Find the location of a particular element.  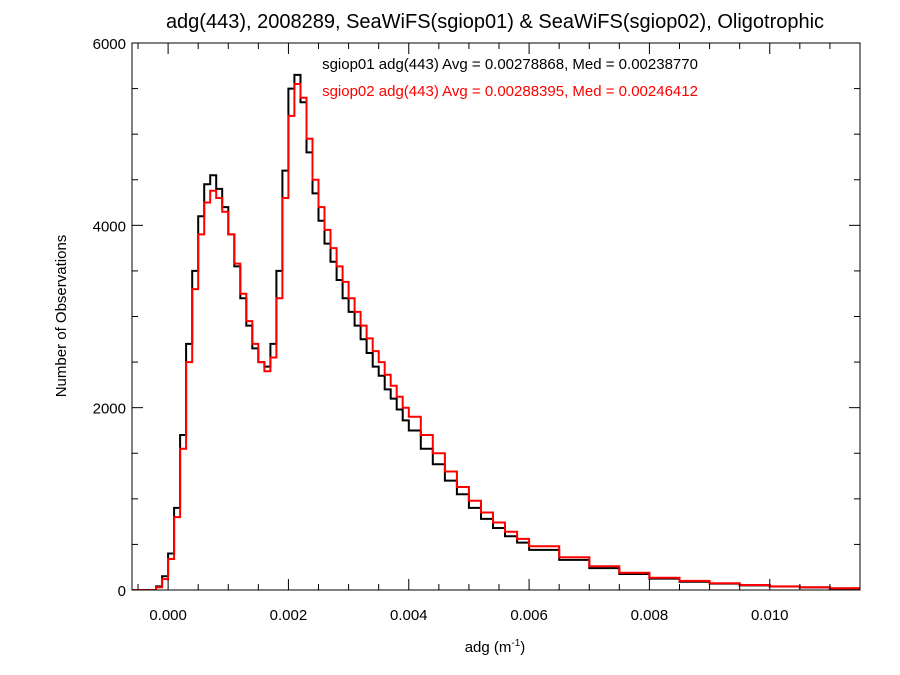

x-axis-label: adg (m-1) is located at coordinates (495, 647).